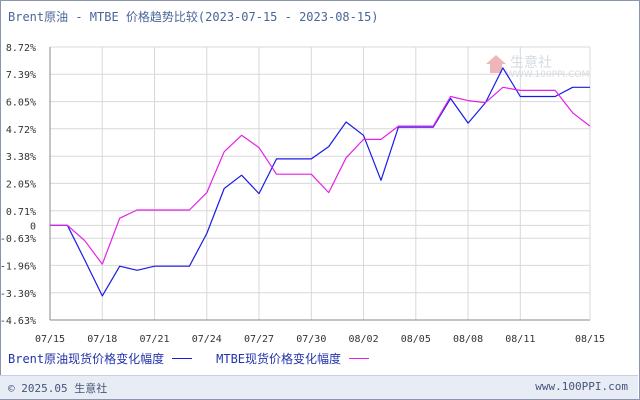 Image resolution: width=640 pixels, height=400 pixels. I want to click on x-tick-label: 08/15, so click(590, 339).